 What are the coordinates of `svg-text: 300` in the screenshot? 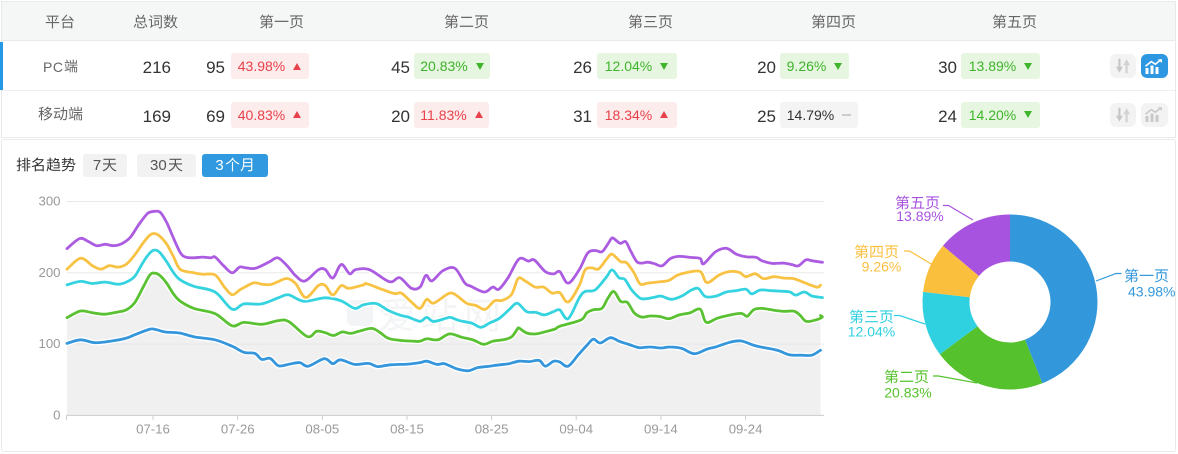 It's located at (49, 201).